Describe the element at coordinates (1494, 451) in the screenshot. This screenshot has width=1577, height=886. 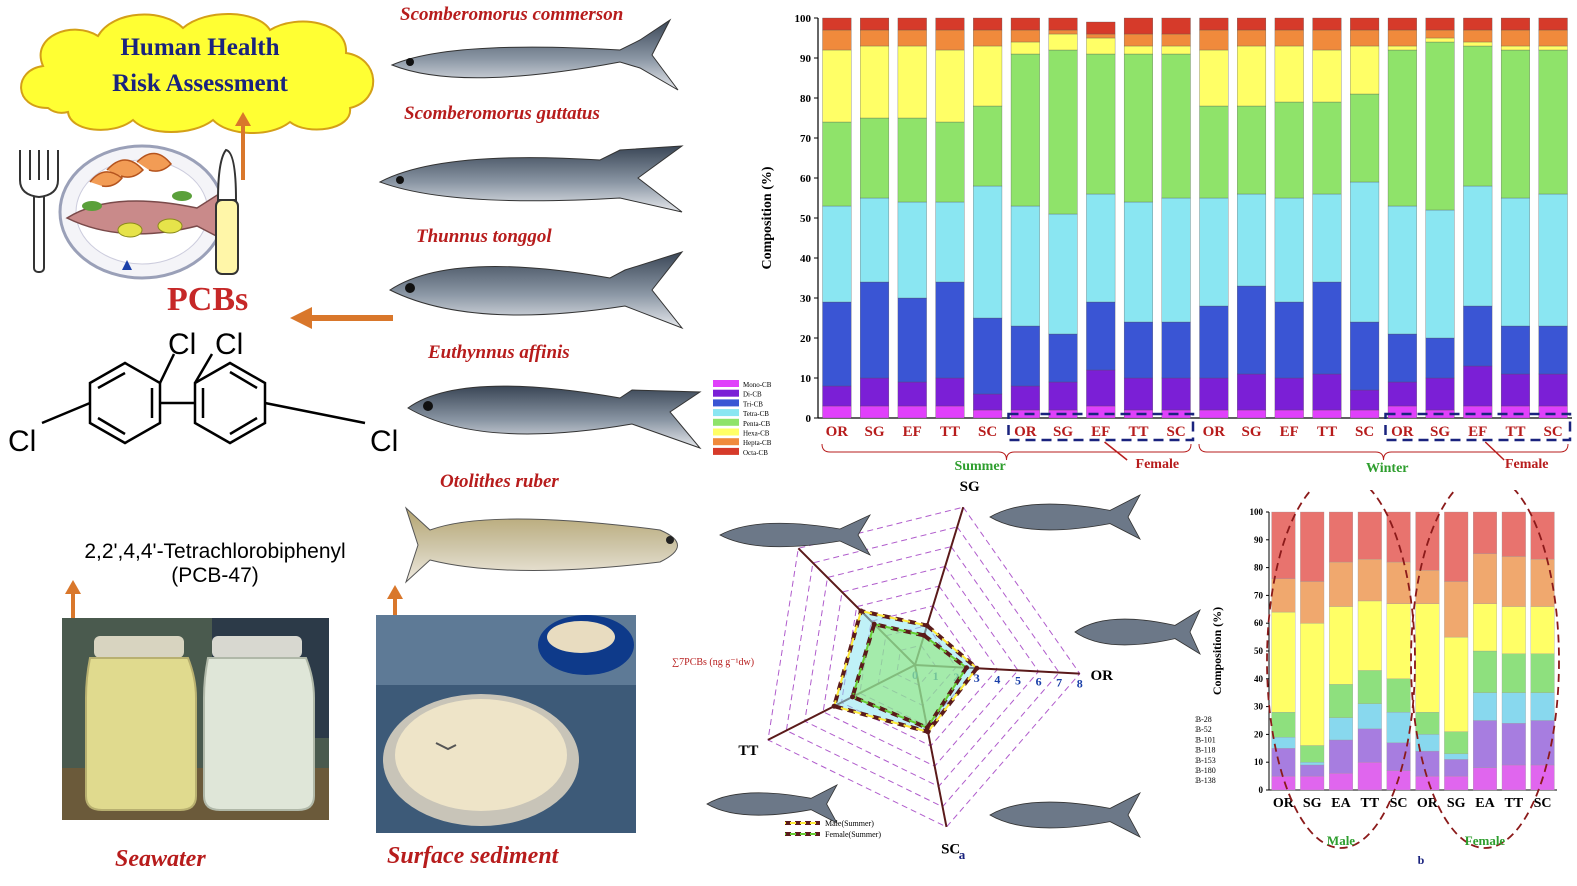
I see `female-pointer` at that location.